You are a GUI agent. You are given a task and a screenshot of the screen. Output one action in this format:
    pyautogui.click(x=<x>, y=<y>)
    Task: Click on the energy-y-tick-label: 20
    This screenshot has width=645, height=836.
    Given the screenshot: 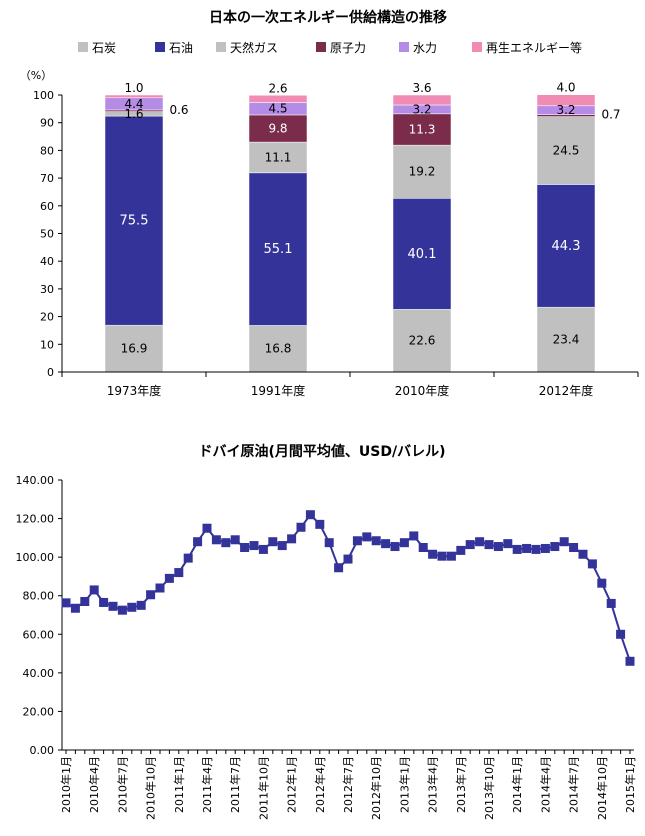 What is the action you would take?
    pyautogui.click(x=47, y=317)
    